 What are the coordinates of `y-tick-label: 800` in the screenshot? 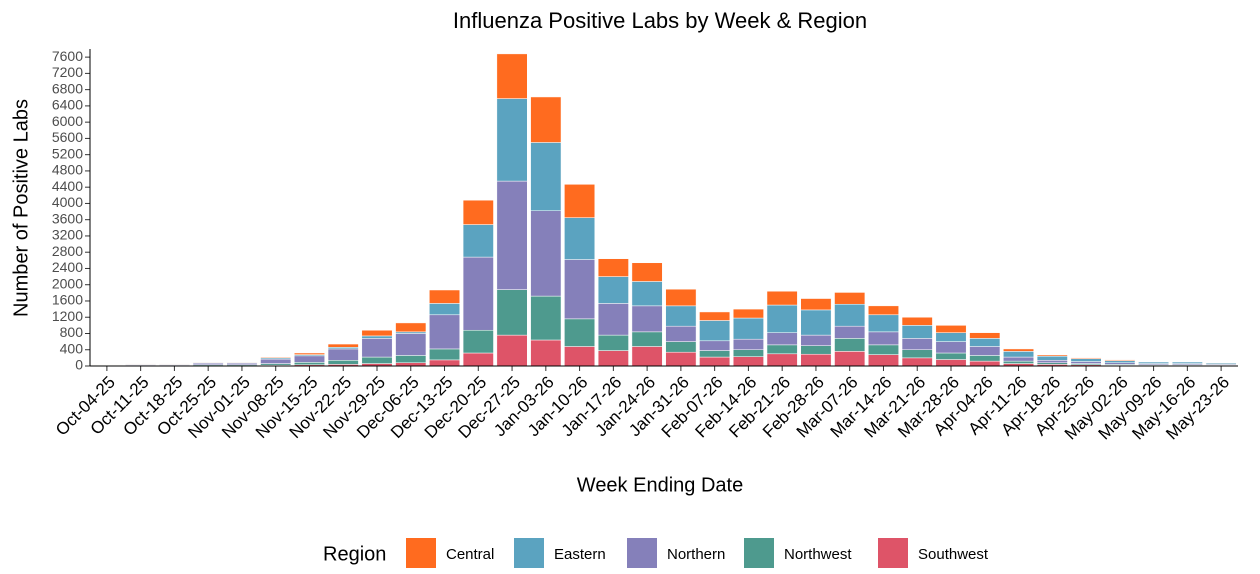 It's located at (72, 332).